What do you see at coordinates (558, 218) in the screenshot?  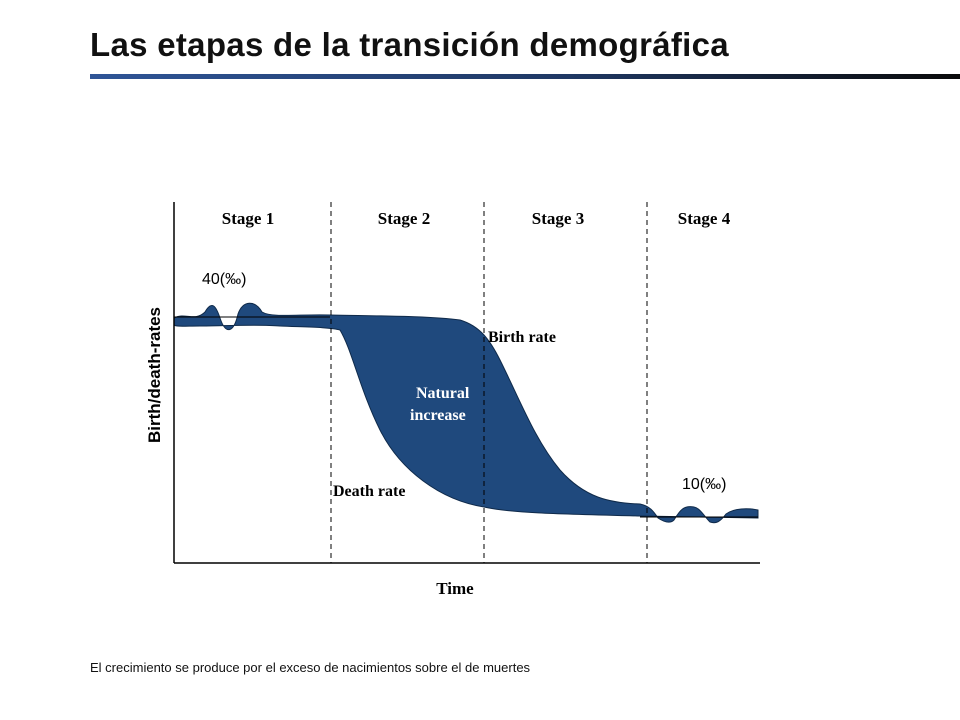 I see `stage-label-3: Stage 3` at bounding box center [558, 218].